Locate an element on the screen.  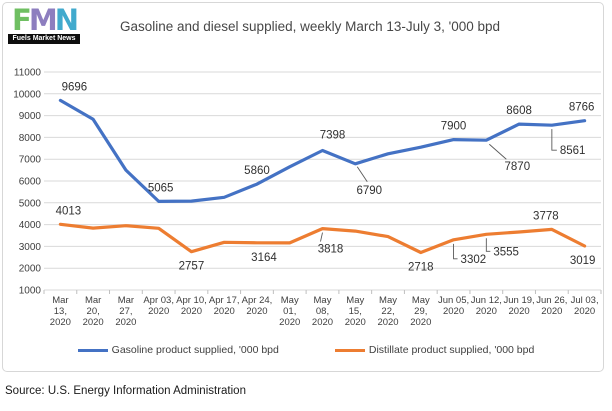
distillate-data-label: 3555 is located at coordinates (506, 252).